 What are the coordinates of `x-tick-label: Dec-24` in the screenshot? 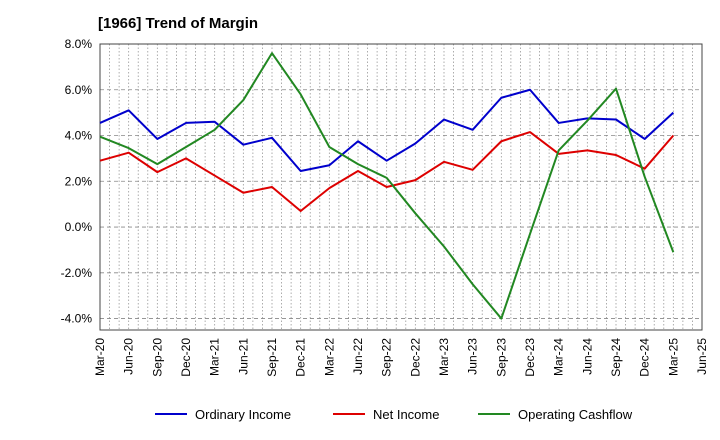 It's located at (645, 357).